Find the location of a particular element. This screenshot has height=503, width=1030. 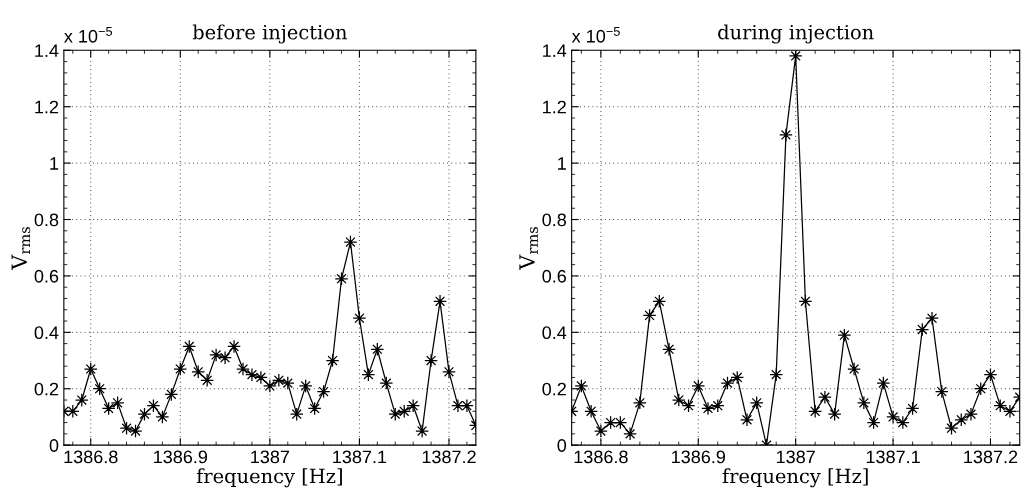

chart-title: during injection is located at coordinates (796, 34).